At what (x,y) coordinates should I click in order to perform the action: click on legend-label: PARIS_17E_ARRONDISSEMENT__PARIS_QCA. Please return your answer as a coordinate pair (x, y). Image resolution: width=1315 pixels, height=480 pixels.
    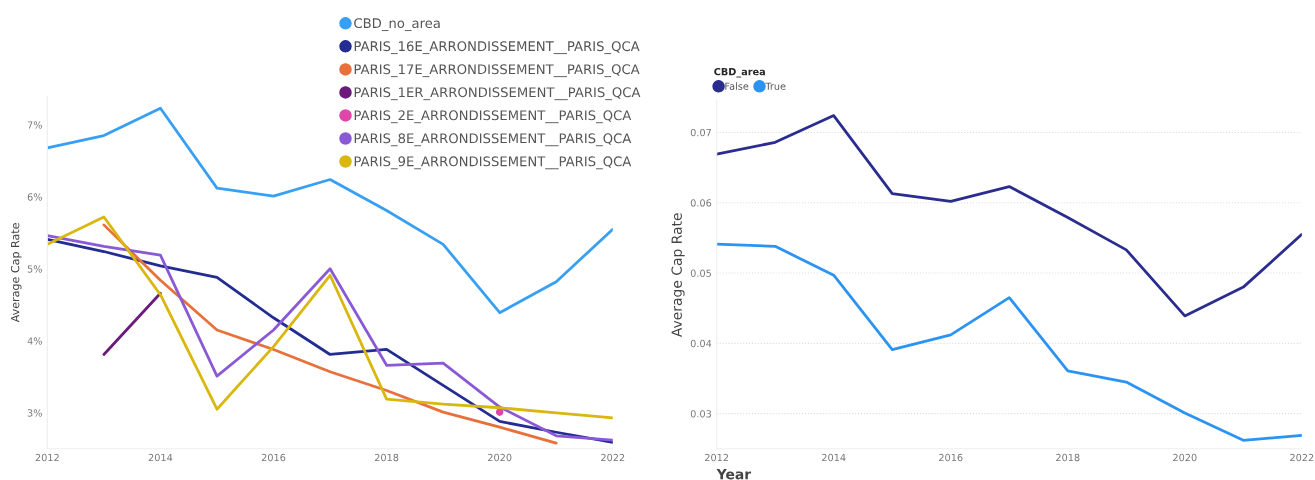
    Looking at the image, I should click on (497, 71).